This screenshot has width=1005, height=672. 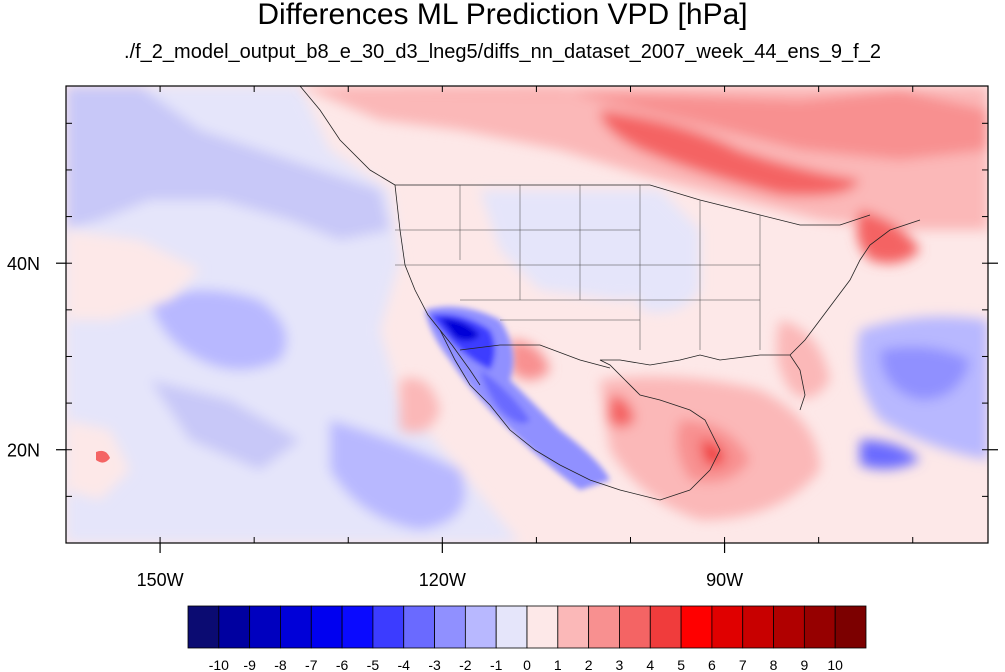 I want to click on midwest-light-negative, so click(x=670, y=285).